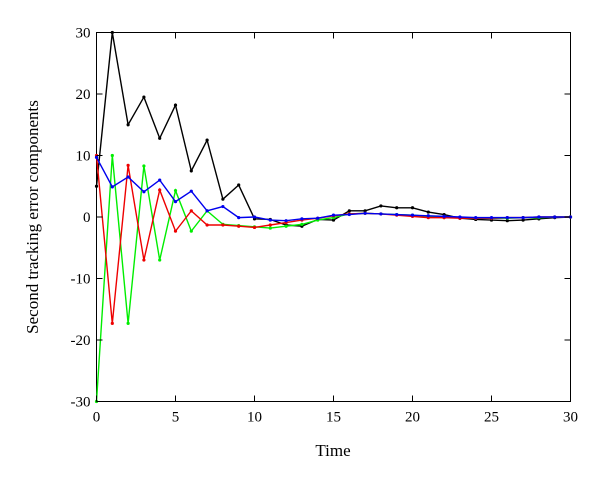  I want to click on y-tick-label: -20, so click(81, 341).